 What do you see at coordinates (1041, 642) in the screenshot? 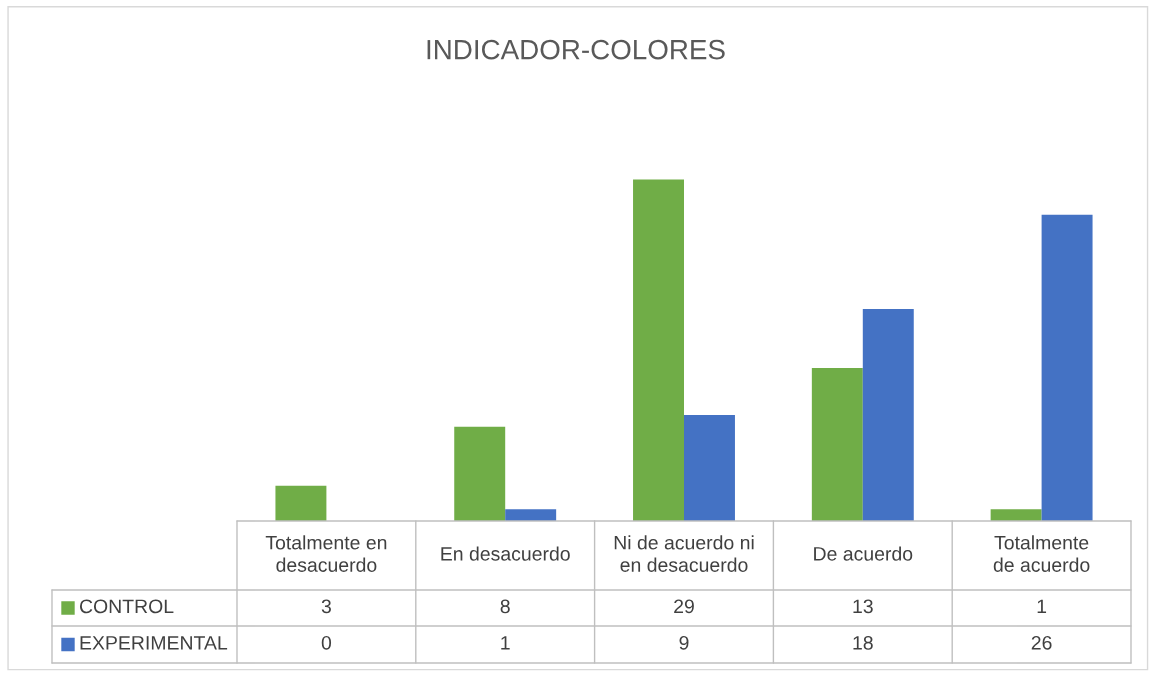
I see `data-label: 26` at bounding box center [1041, 642].